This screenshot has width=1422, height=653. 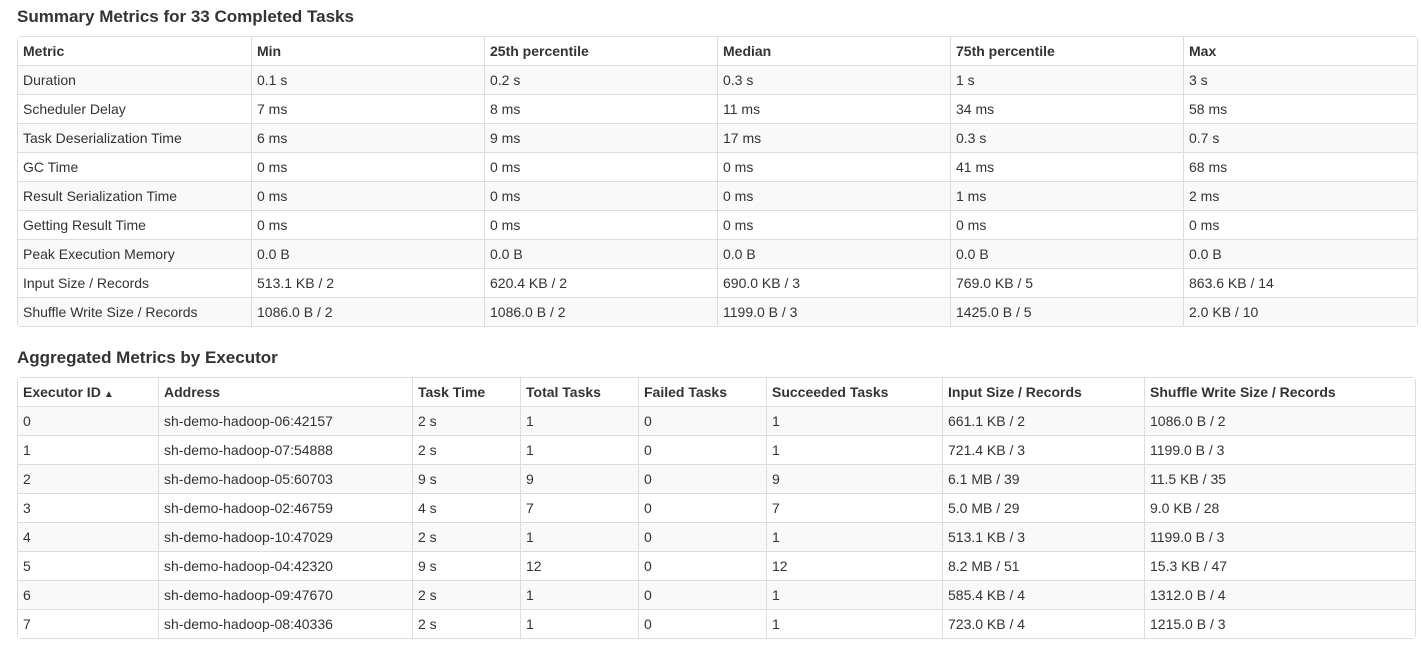 What do you see at coordinates (1043, 478) in the screenshot?
I see `input-size-cell: 6.1 MB / 39` at bounding box center [1043, 478].